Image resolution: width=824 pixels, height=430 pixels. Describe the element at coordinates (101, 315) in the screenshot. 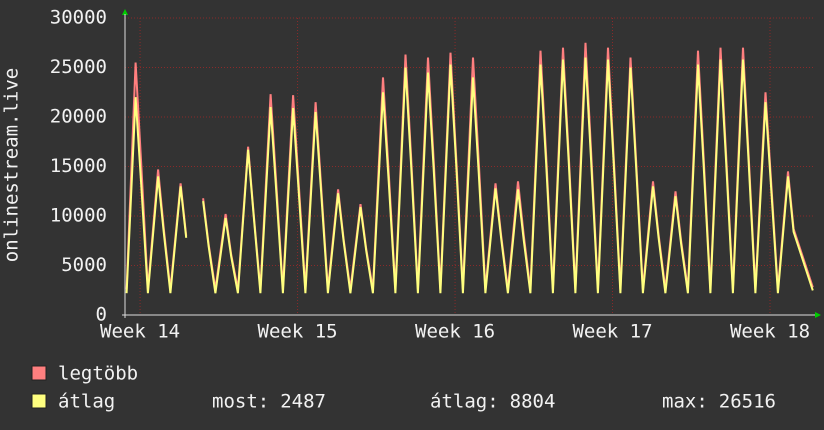

I see `y-tick-label: 0` at that location.